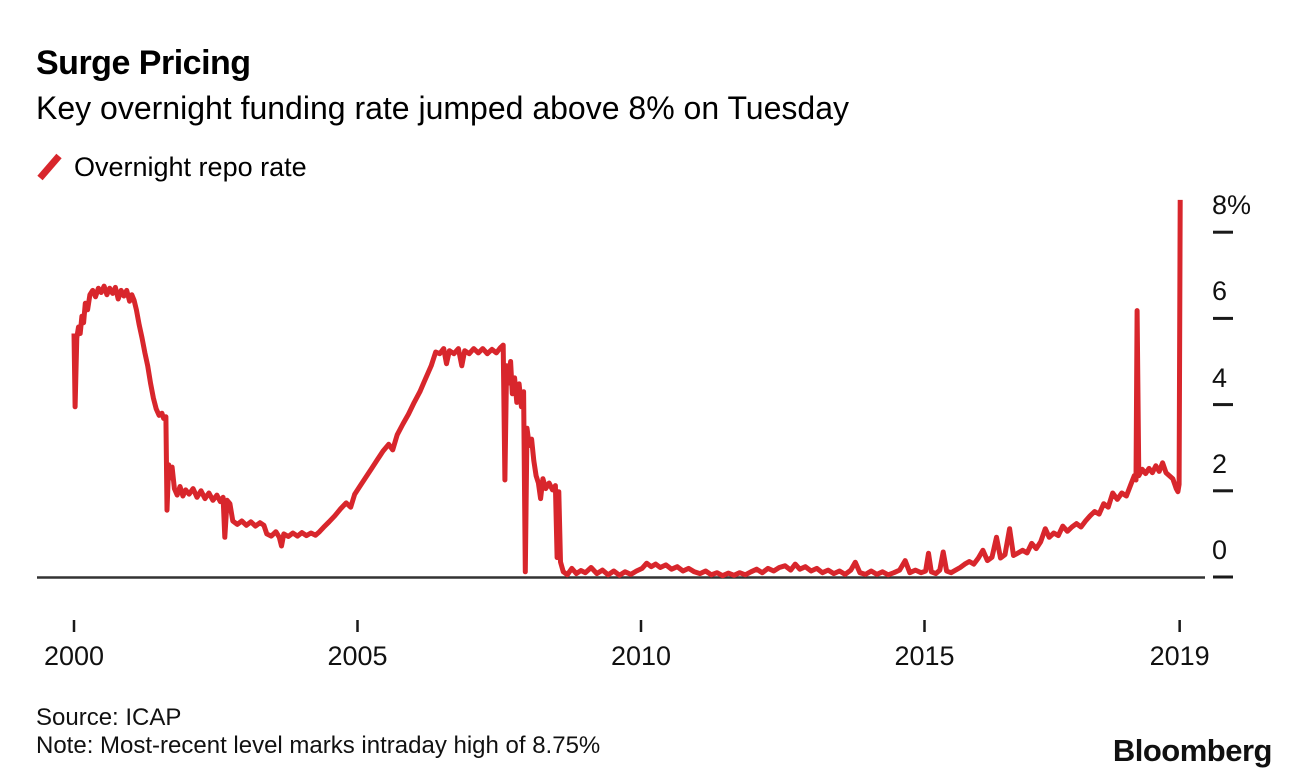  Describe the element at coordinates (1232, 205) in the screenshot. I see `y-axis-label-8: 8%` at that location.